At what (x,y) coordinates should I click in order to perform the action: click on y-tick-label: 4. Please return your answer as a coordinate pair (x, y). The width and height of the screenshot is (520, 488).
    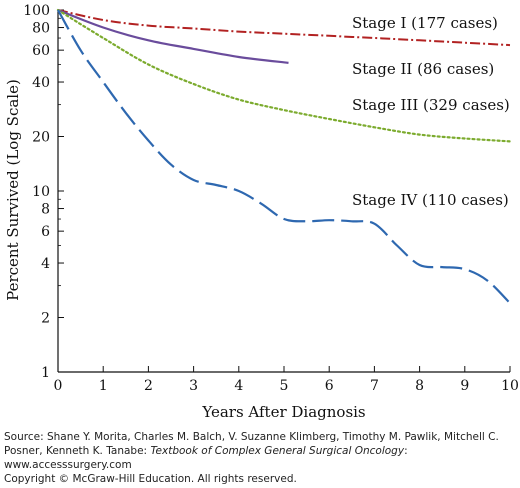
    Looking at the image, I should click on (45, 264).